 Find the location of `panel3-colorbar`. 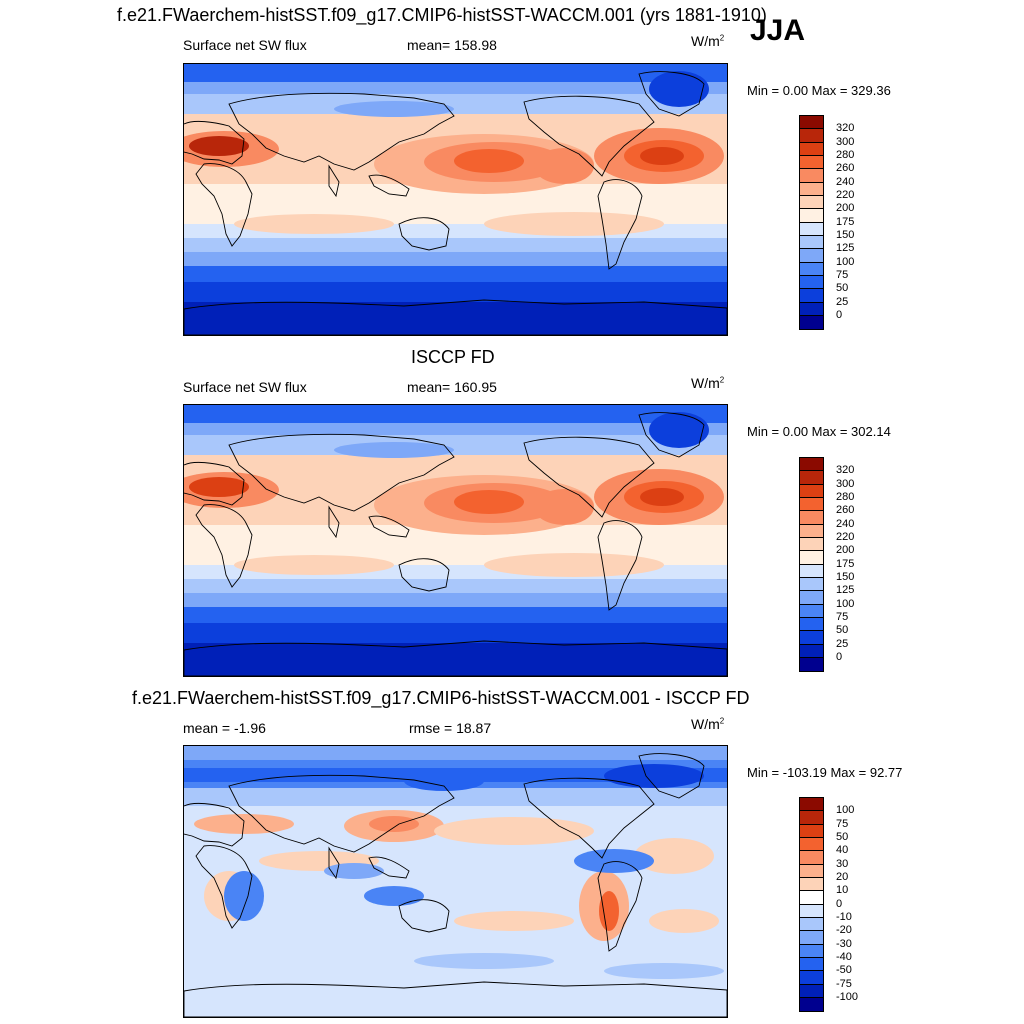

panel3-colorbar is located at coordinates (811, 905).